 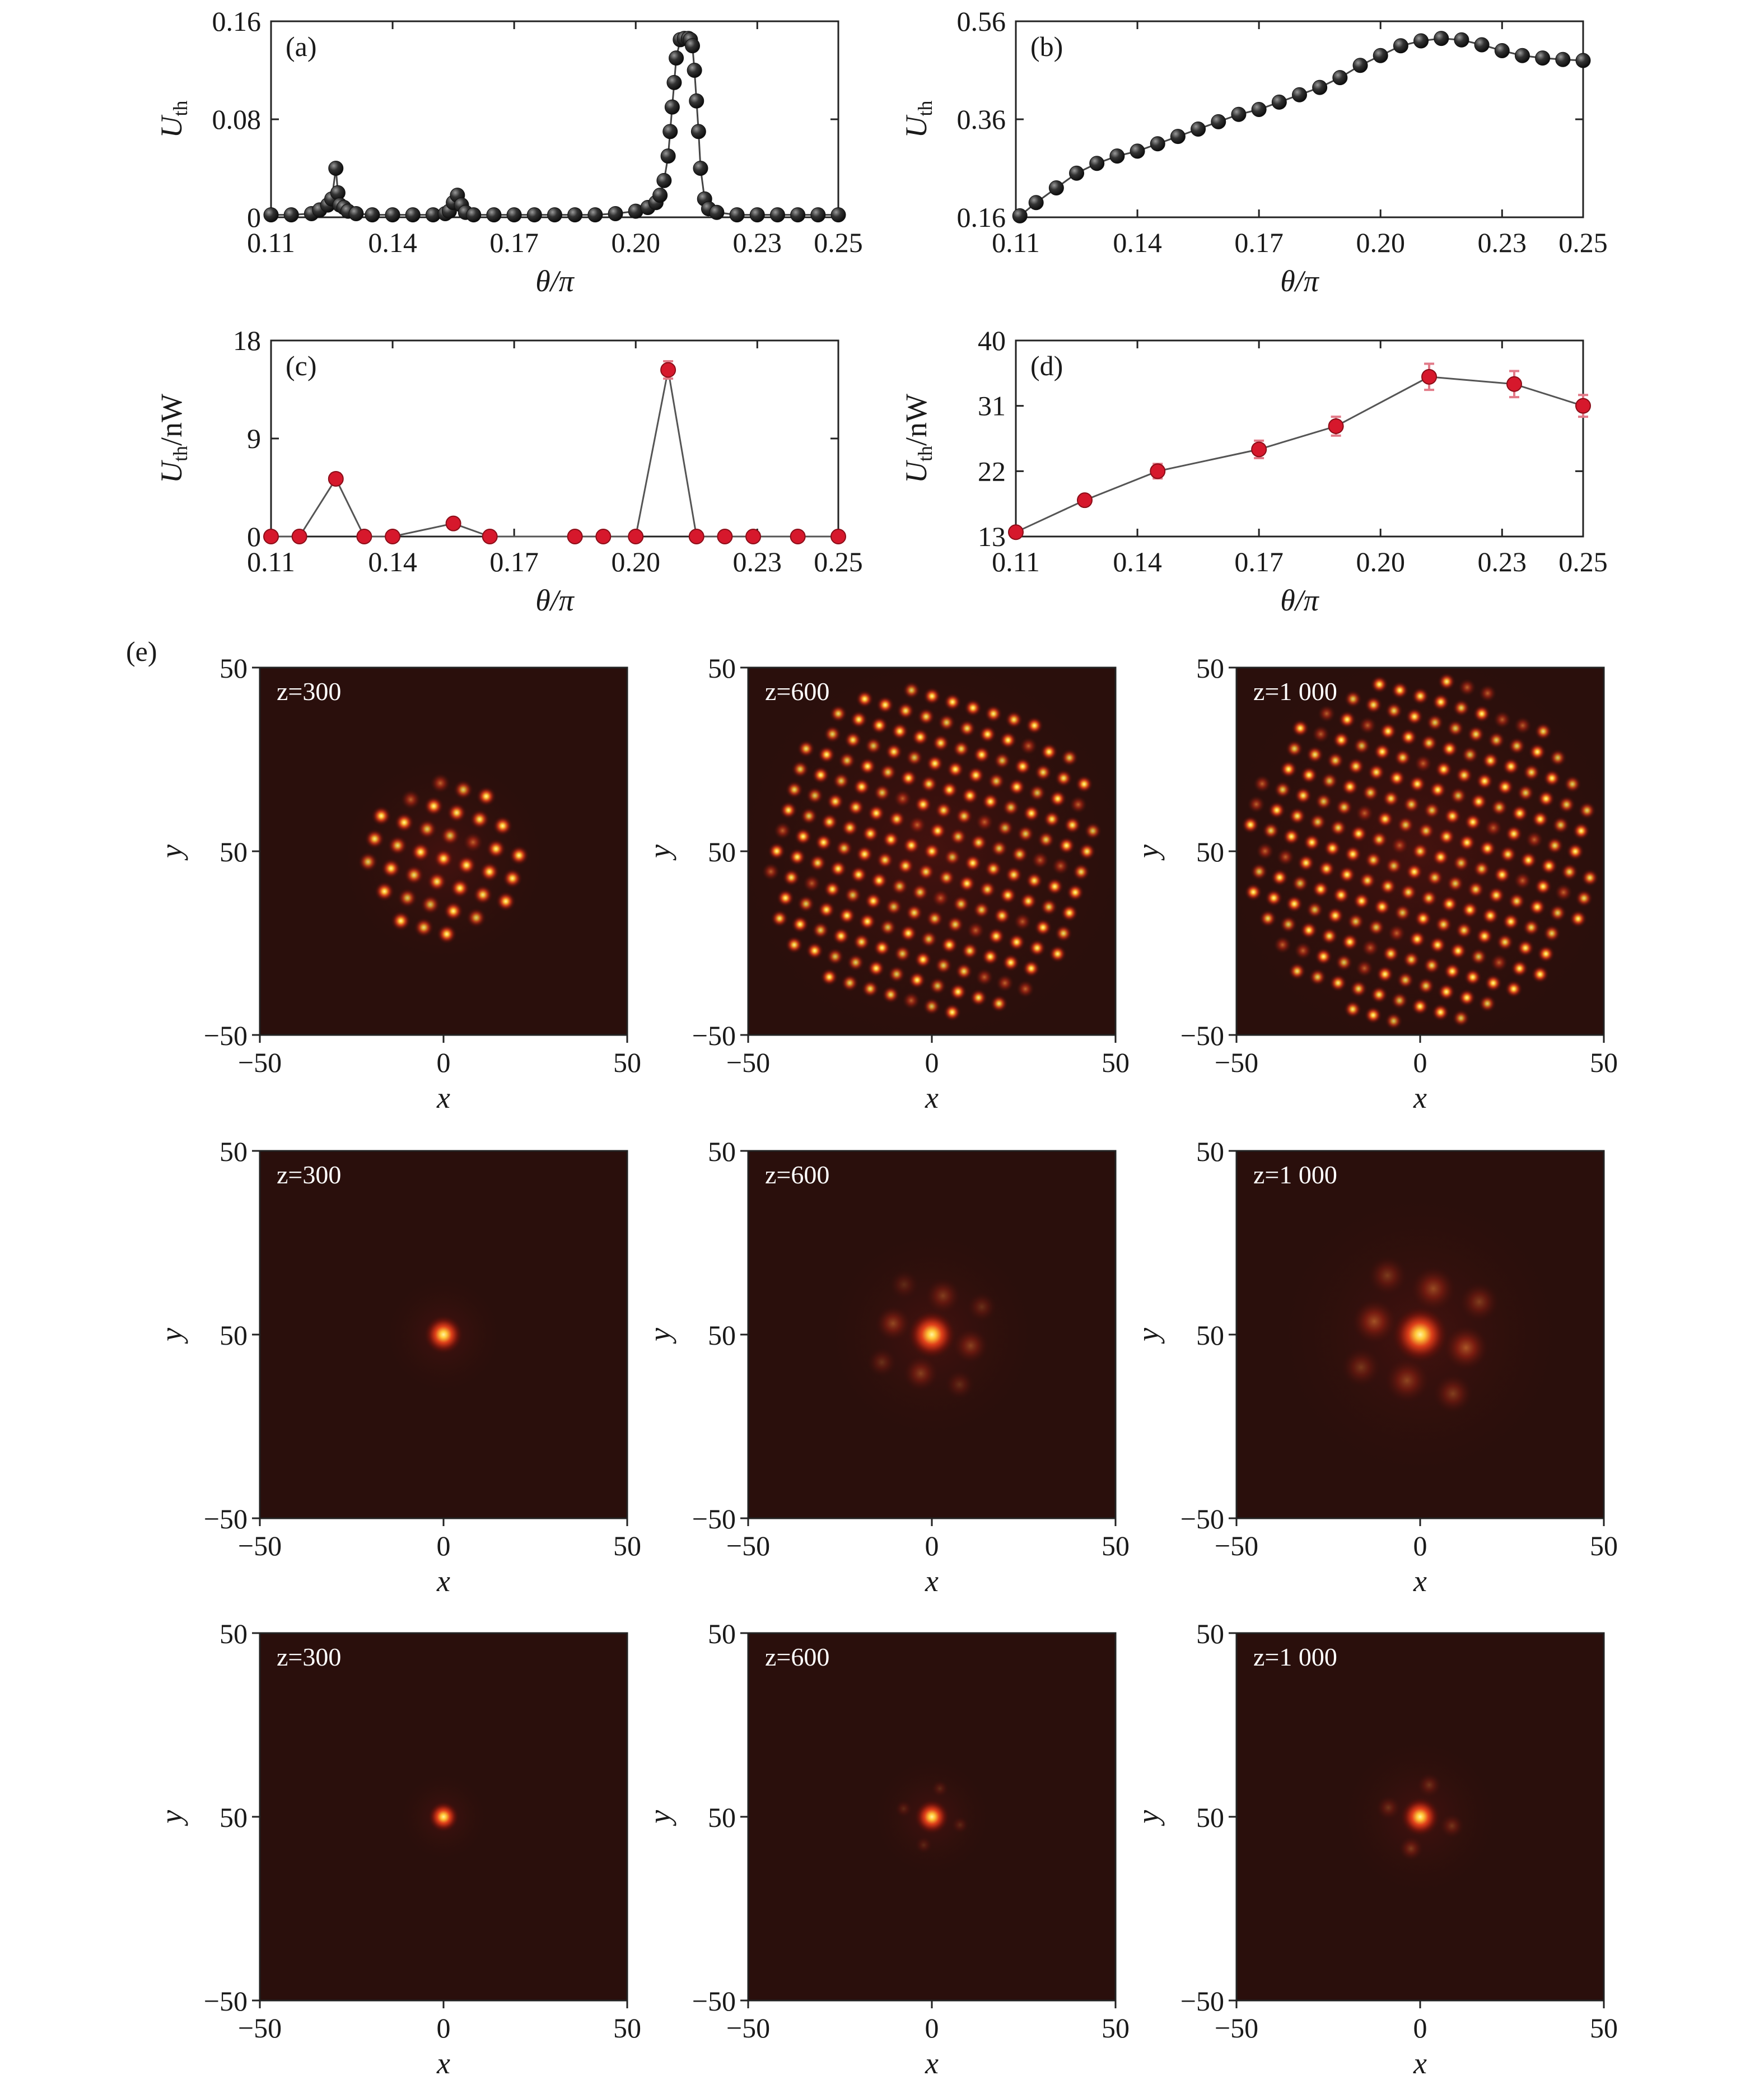 I want to click on y-tick-label: 9, so click(x=254, y=438).